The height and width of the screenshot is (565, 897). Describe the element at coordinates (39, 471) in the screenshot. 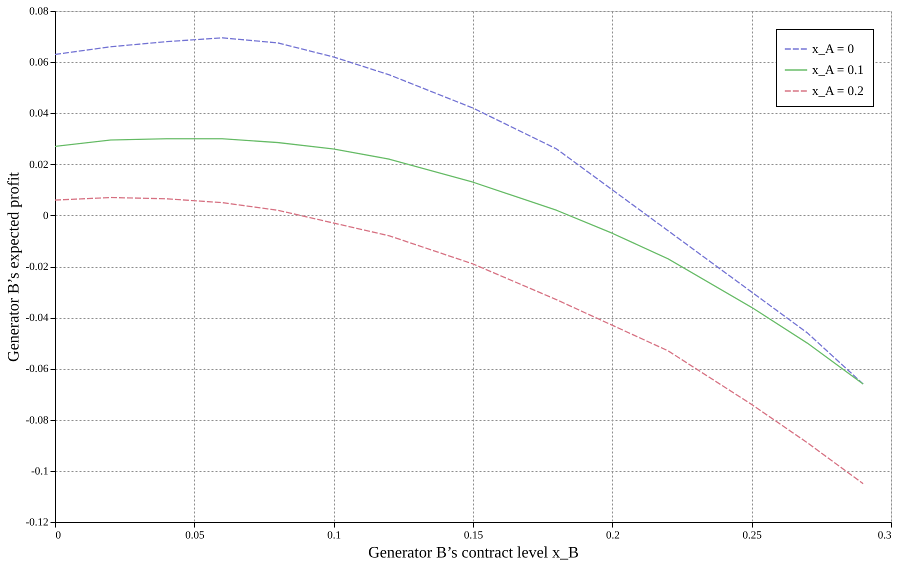

I see `y-tick-label: -0.1` at that location.